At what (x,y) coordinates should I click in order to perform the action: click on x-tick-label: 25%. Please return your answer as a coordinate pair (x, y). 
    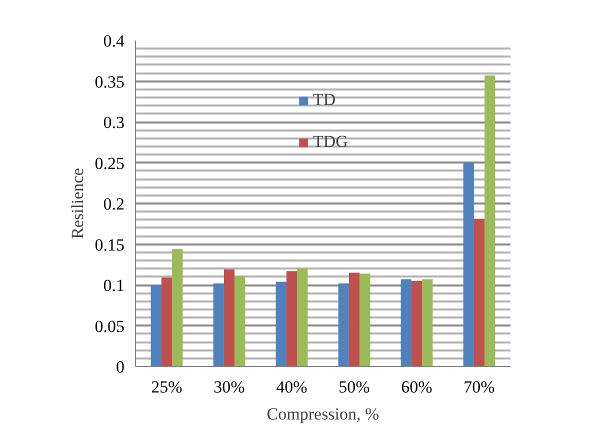
    Looking at the image, I should click on (166, 387).